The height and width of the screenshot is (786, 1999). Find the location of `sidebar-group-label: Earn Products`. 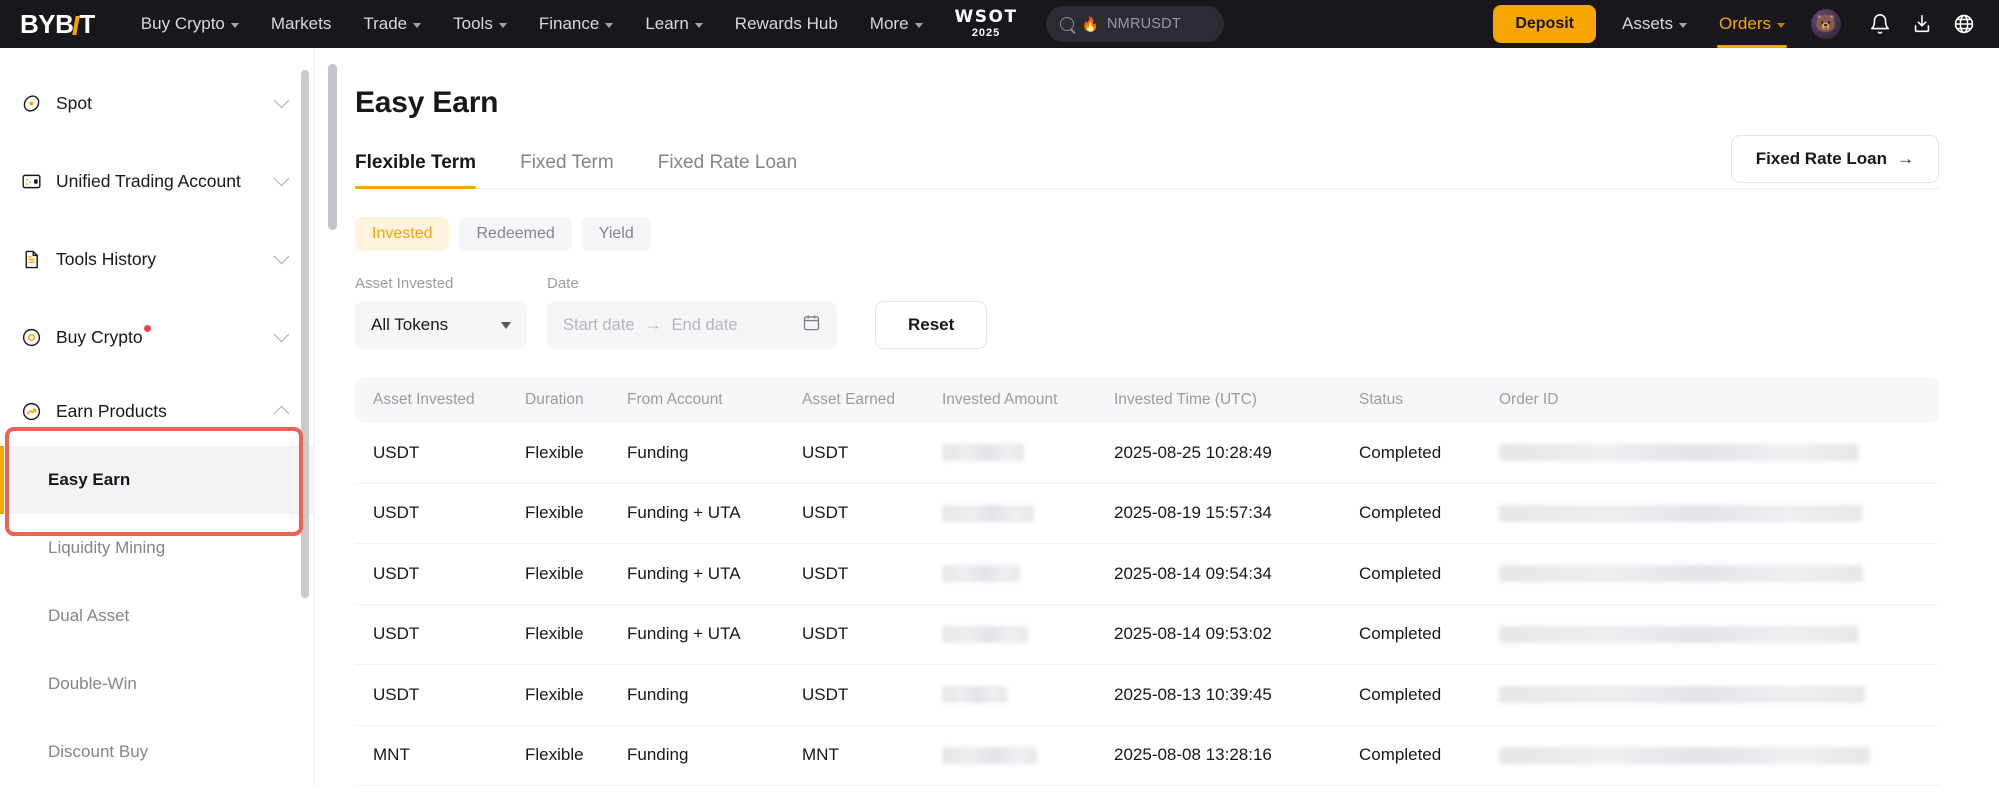

sidebar-group-label: Earn Products is located at coordinates (111, 410).